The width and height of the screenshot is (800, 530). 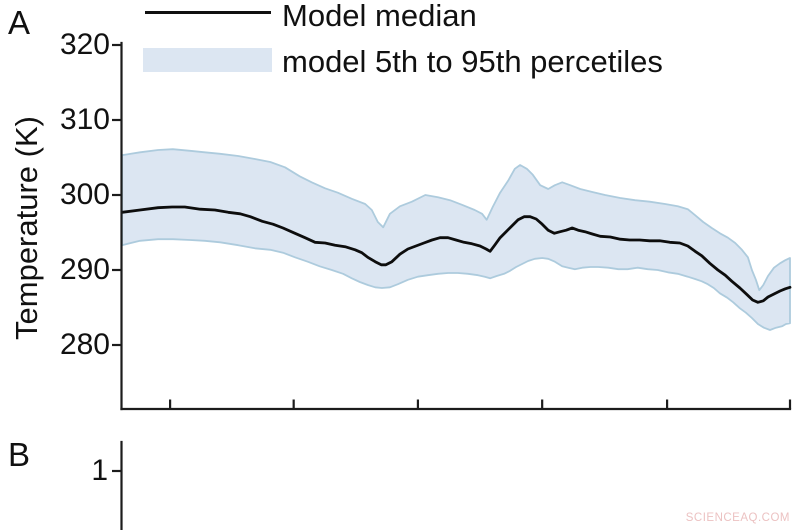 I want to click on y-tick-label: 320, so click(x=84, y=44).